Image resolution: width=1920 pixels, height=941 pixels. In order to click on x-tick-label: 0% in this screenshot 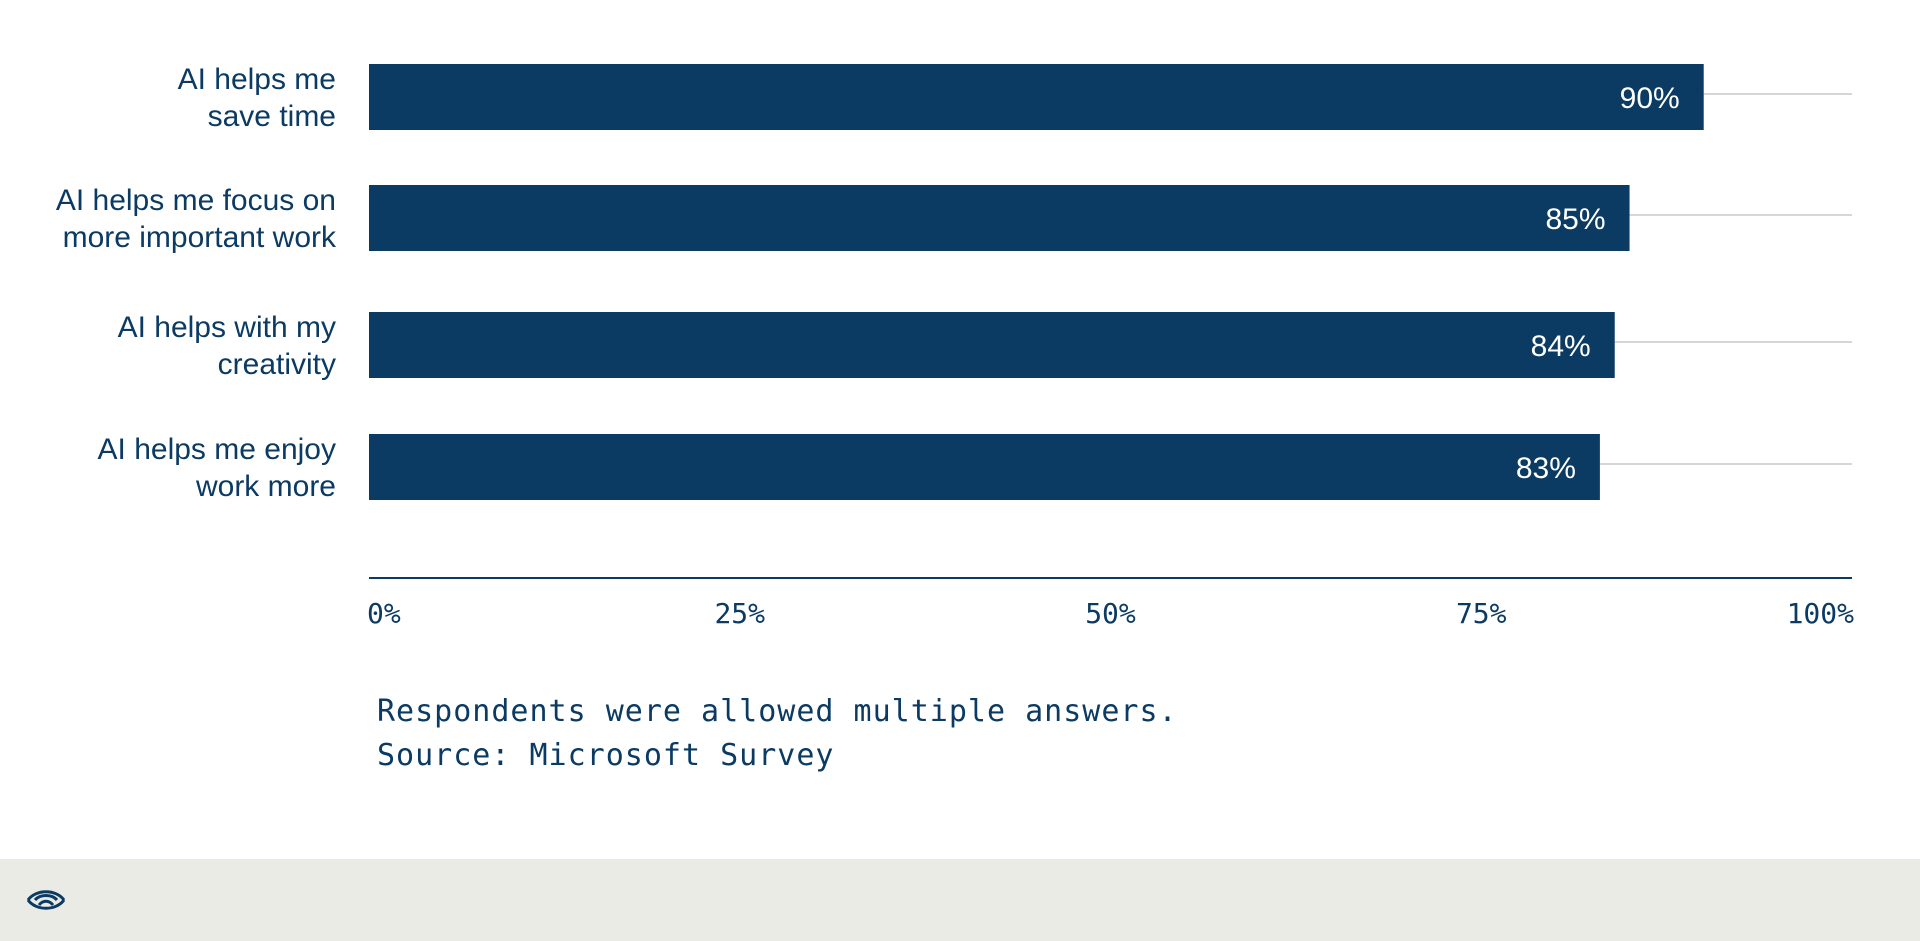, I will do `click(384, 613)`.